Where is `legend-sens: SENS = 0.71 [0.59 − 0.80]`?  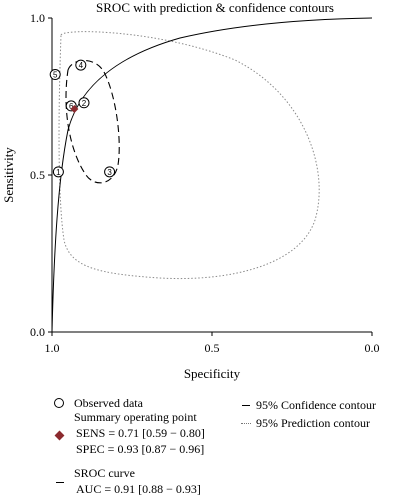
legend-sens: SENS = 0.71 [0.59 − 0.80] is located at coordinates (140, 433).